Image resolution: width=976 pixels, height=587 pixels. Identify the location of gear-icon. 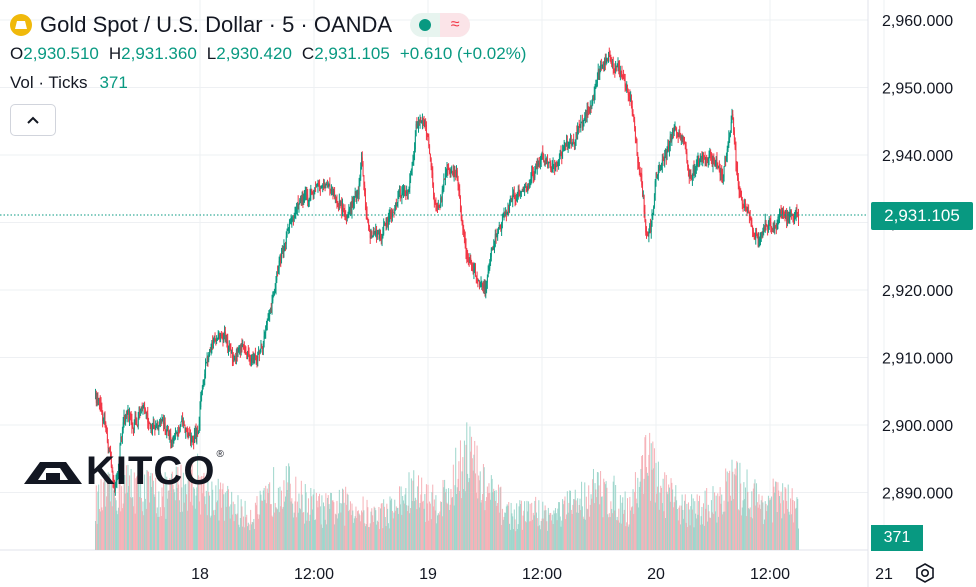
(925, 573).